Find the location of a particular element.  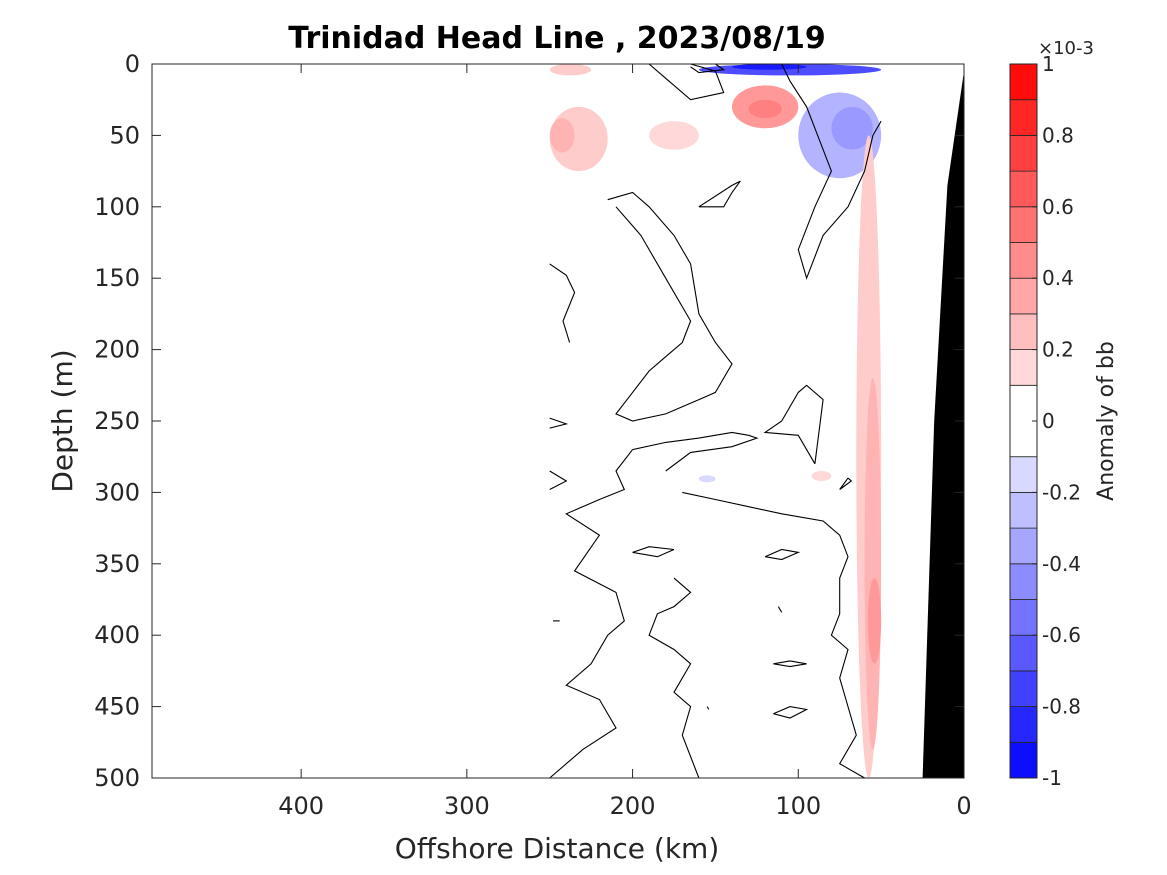

y-tick-label: 400 is located at coordinates (117, 635).